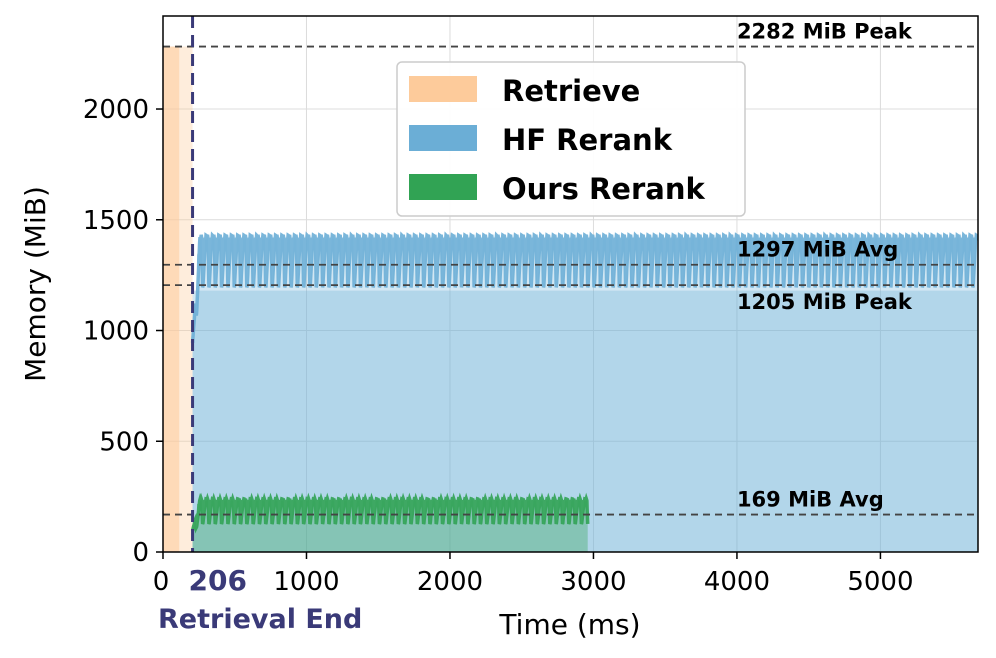 This screenshot has width=996, height=658. What do you see at coordinates (124, 442) in the screenshot?
I see `y-tick-label: 500` at bounding box center [124, 442].